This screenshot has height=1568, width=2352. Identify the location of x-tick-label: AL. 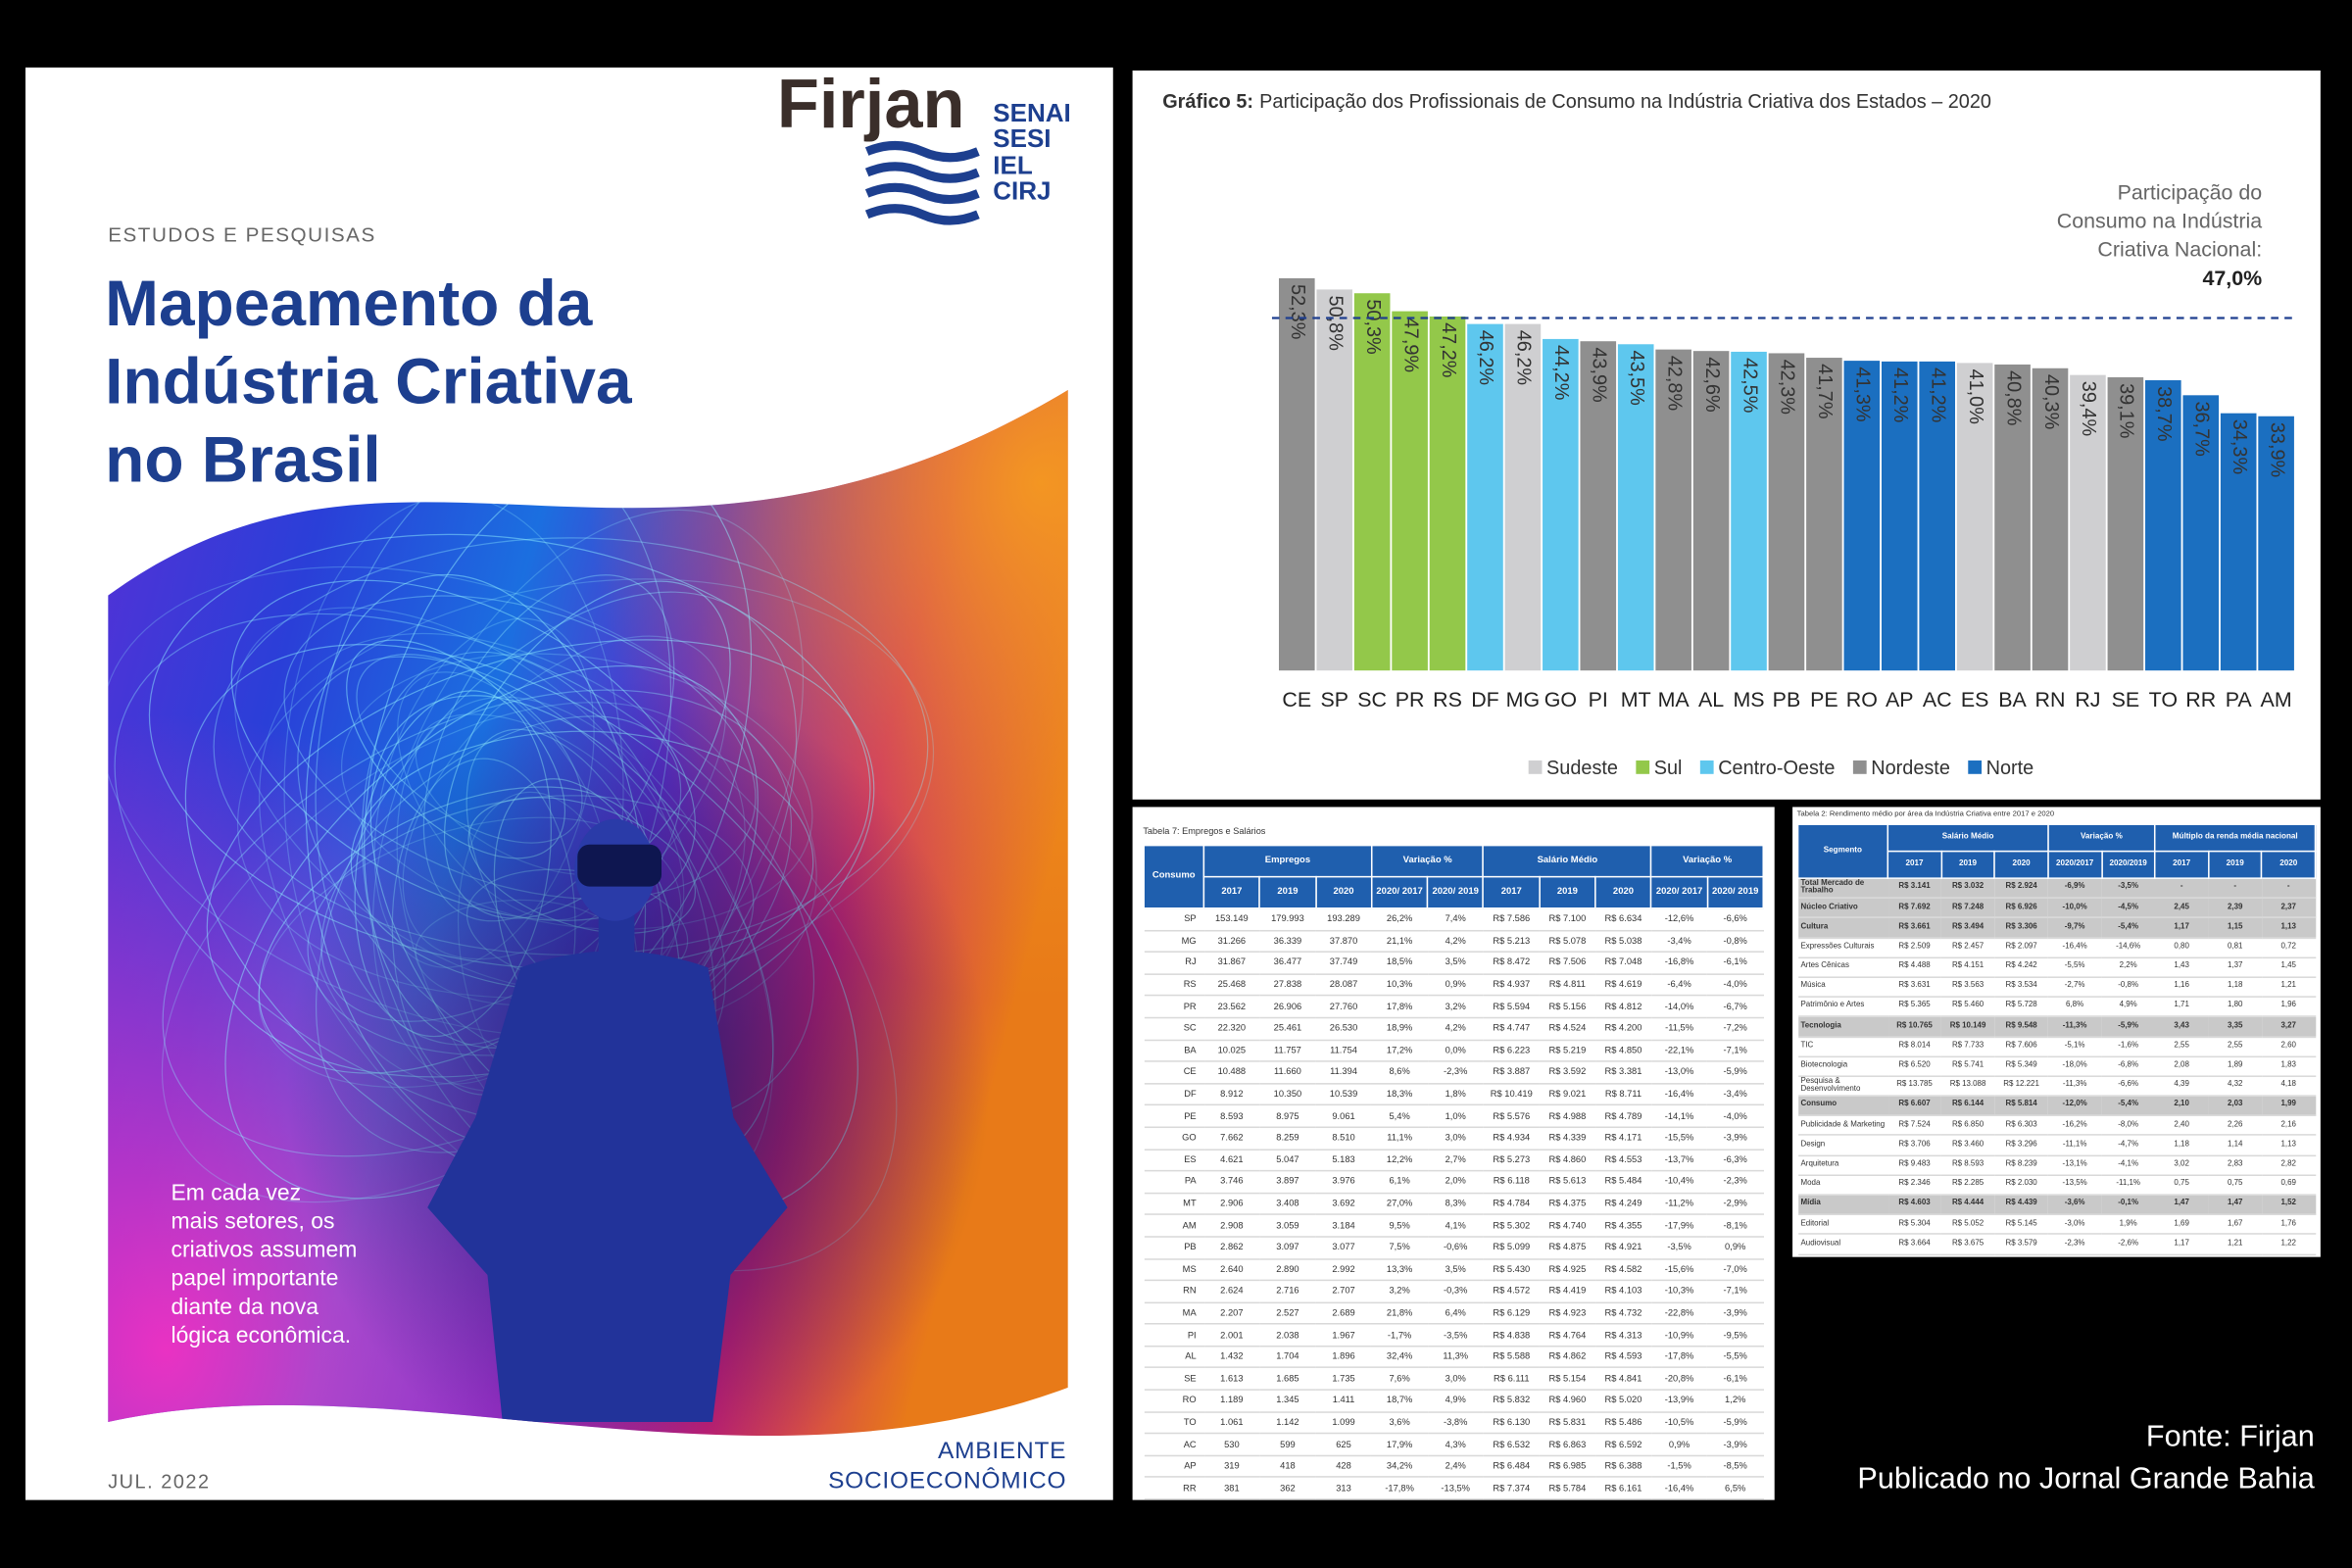
(1711, 699).